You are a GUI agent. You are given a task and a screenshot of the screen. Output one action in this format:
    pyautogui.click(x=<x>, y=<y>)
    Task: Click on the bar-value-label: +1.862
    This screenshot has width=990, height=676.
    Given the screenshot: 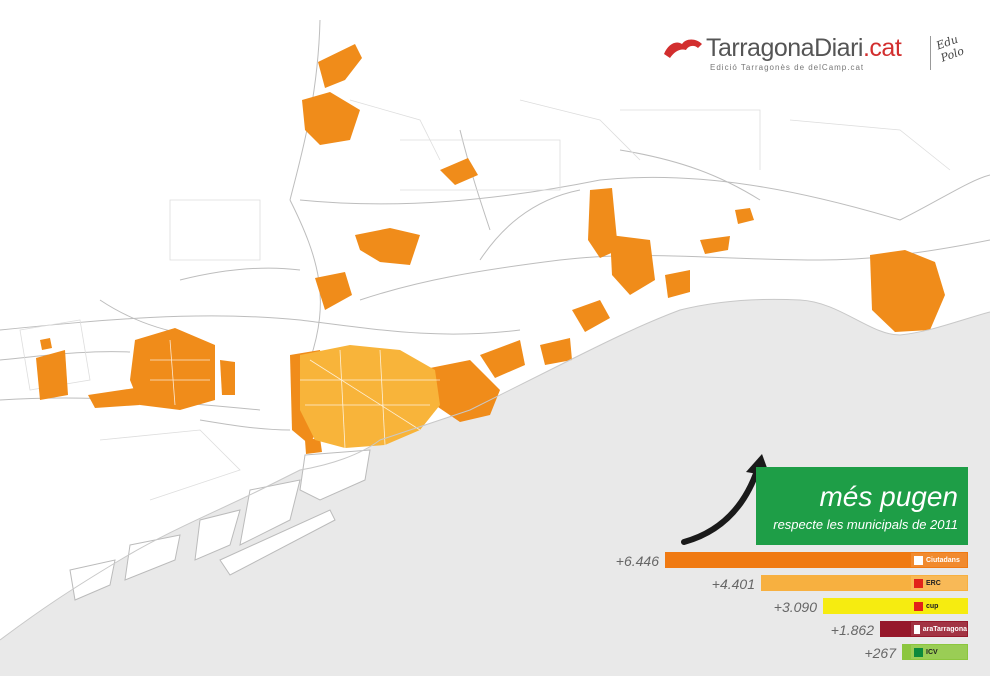 What is the action you would take?
    pyautogui.click(x=852, y=630)
    